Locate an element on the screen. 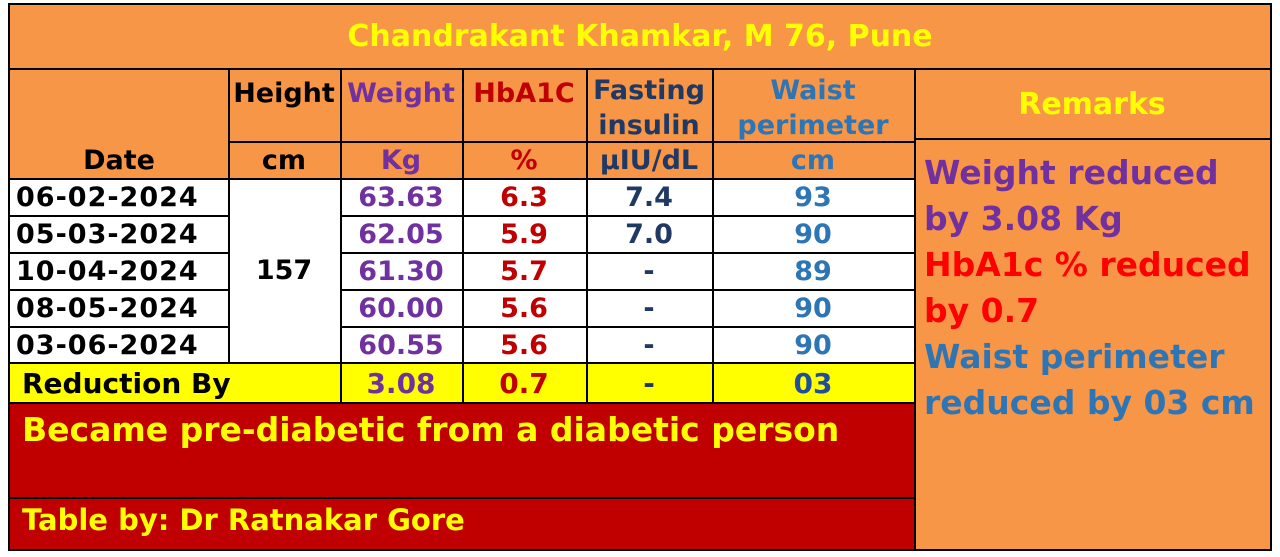 Image resolution: width=1280 pixels, height=557 pixels. remarks-weight: Weight reduced by 3.08 Kg is located at coordinates (1071, 195).